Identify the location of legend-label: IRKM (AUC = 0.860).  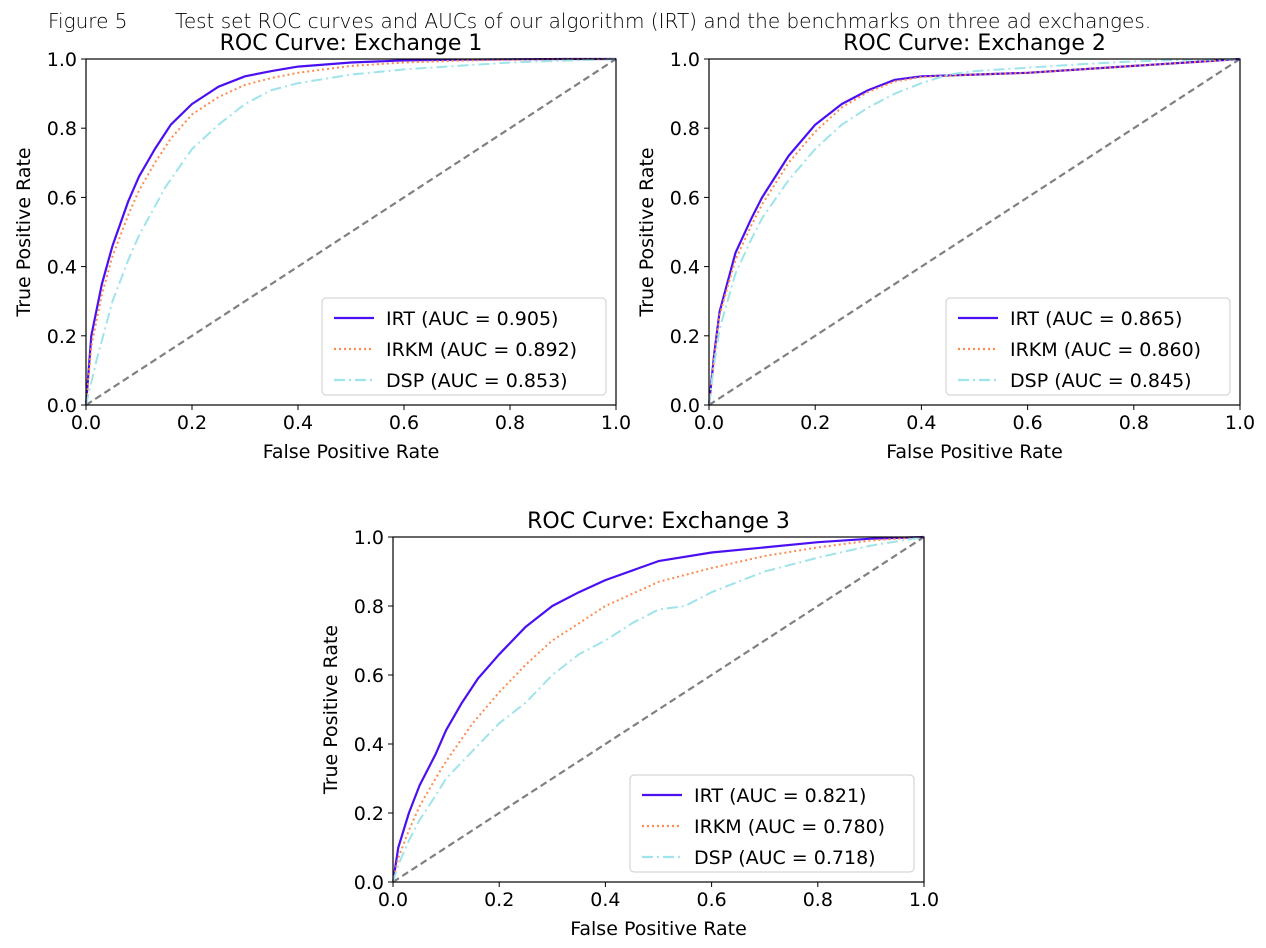
(1105, 350).